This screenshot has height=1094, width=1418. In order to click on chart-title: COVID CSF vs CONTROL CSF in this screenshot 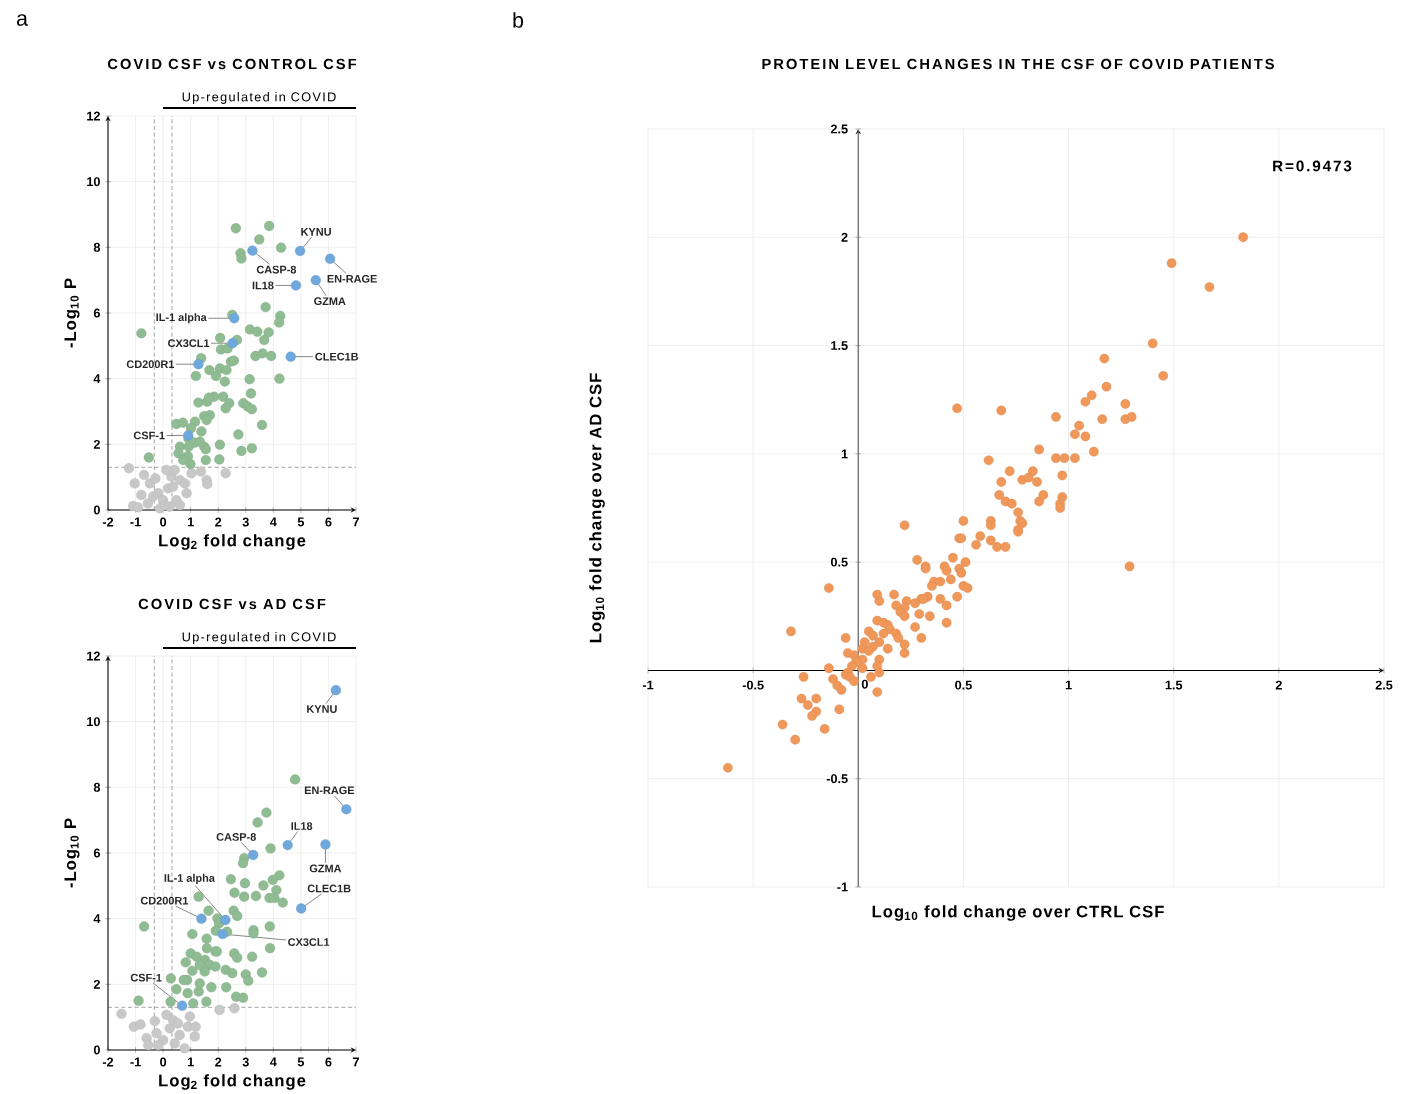, I will do `click(232, 64)`.